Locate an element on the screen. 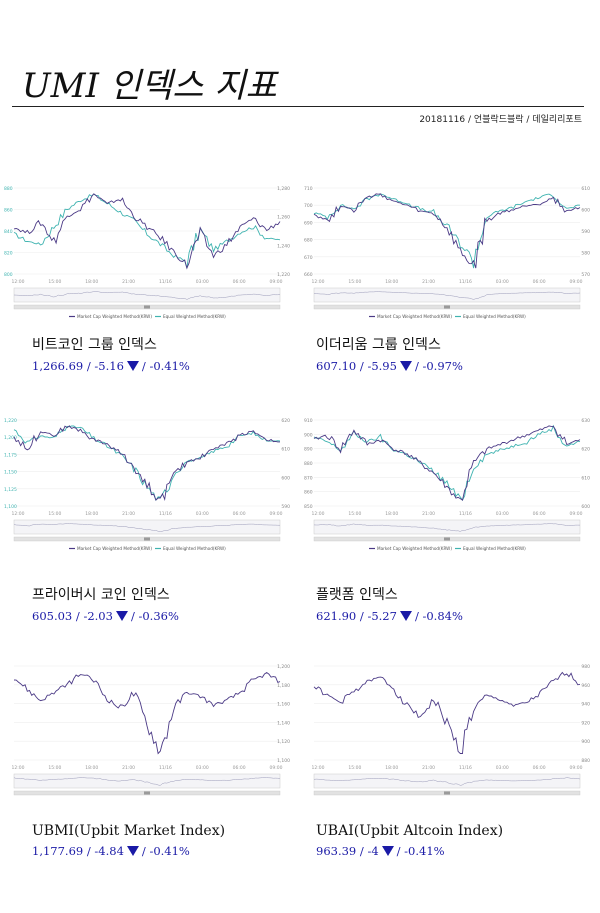 The width and height of the screenshot is (600, 913). y-tick-left: 850 is located at coordinates (308, 507).